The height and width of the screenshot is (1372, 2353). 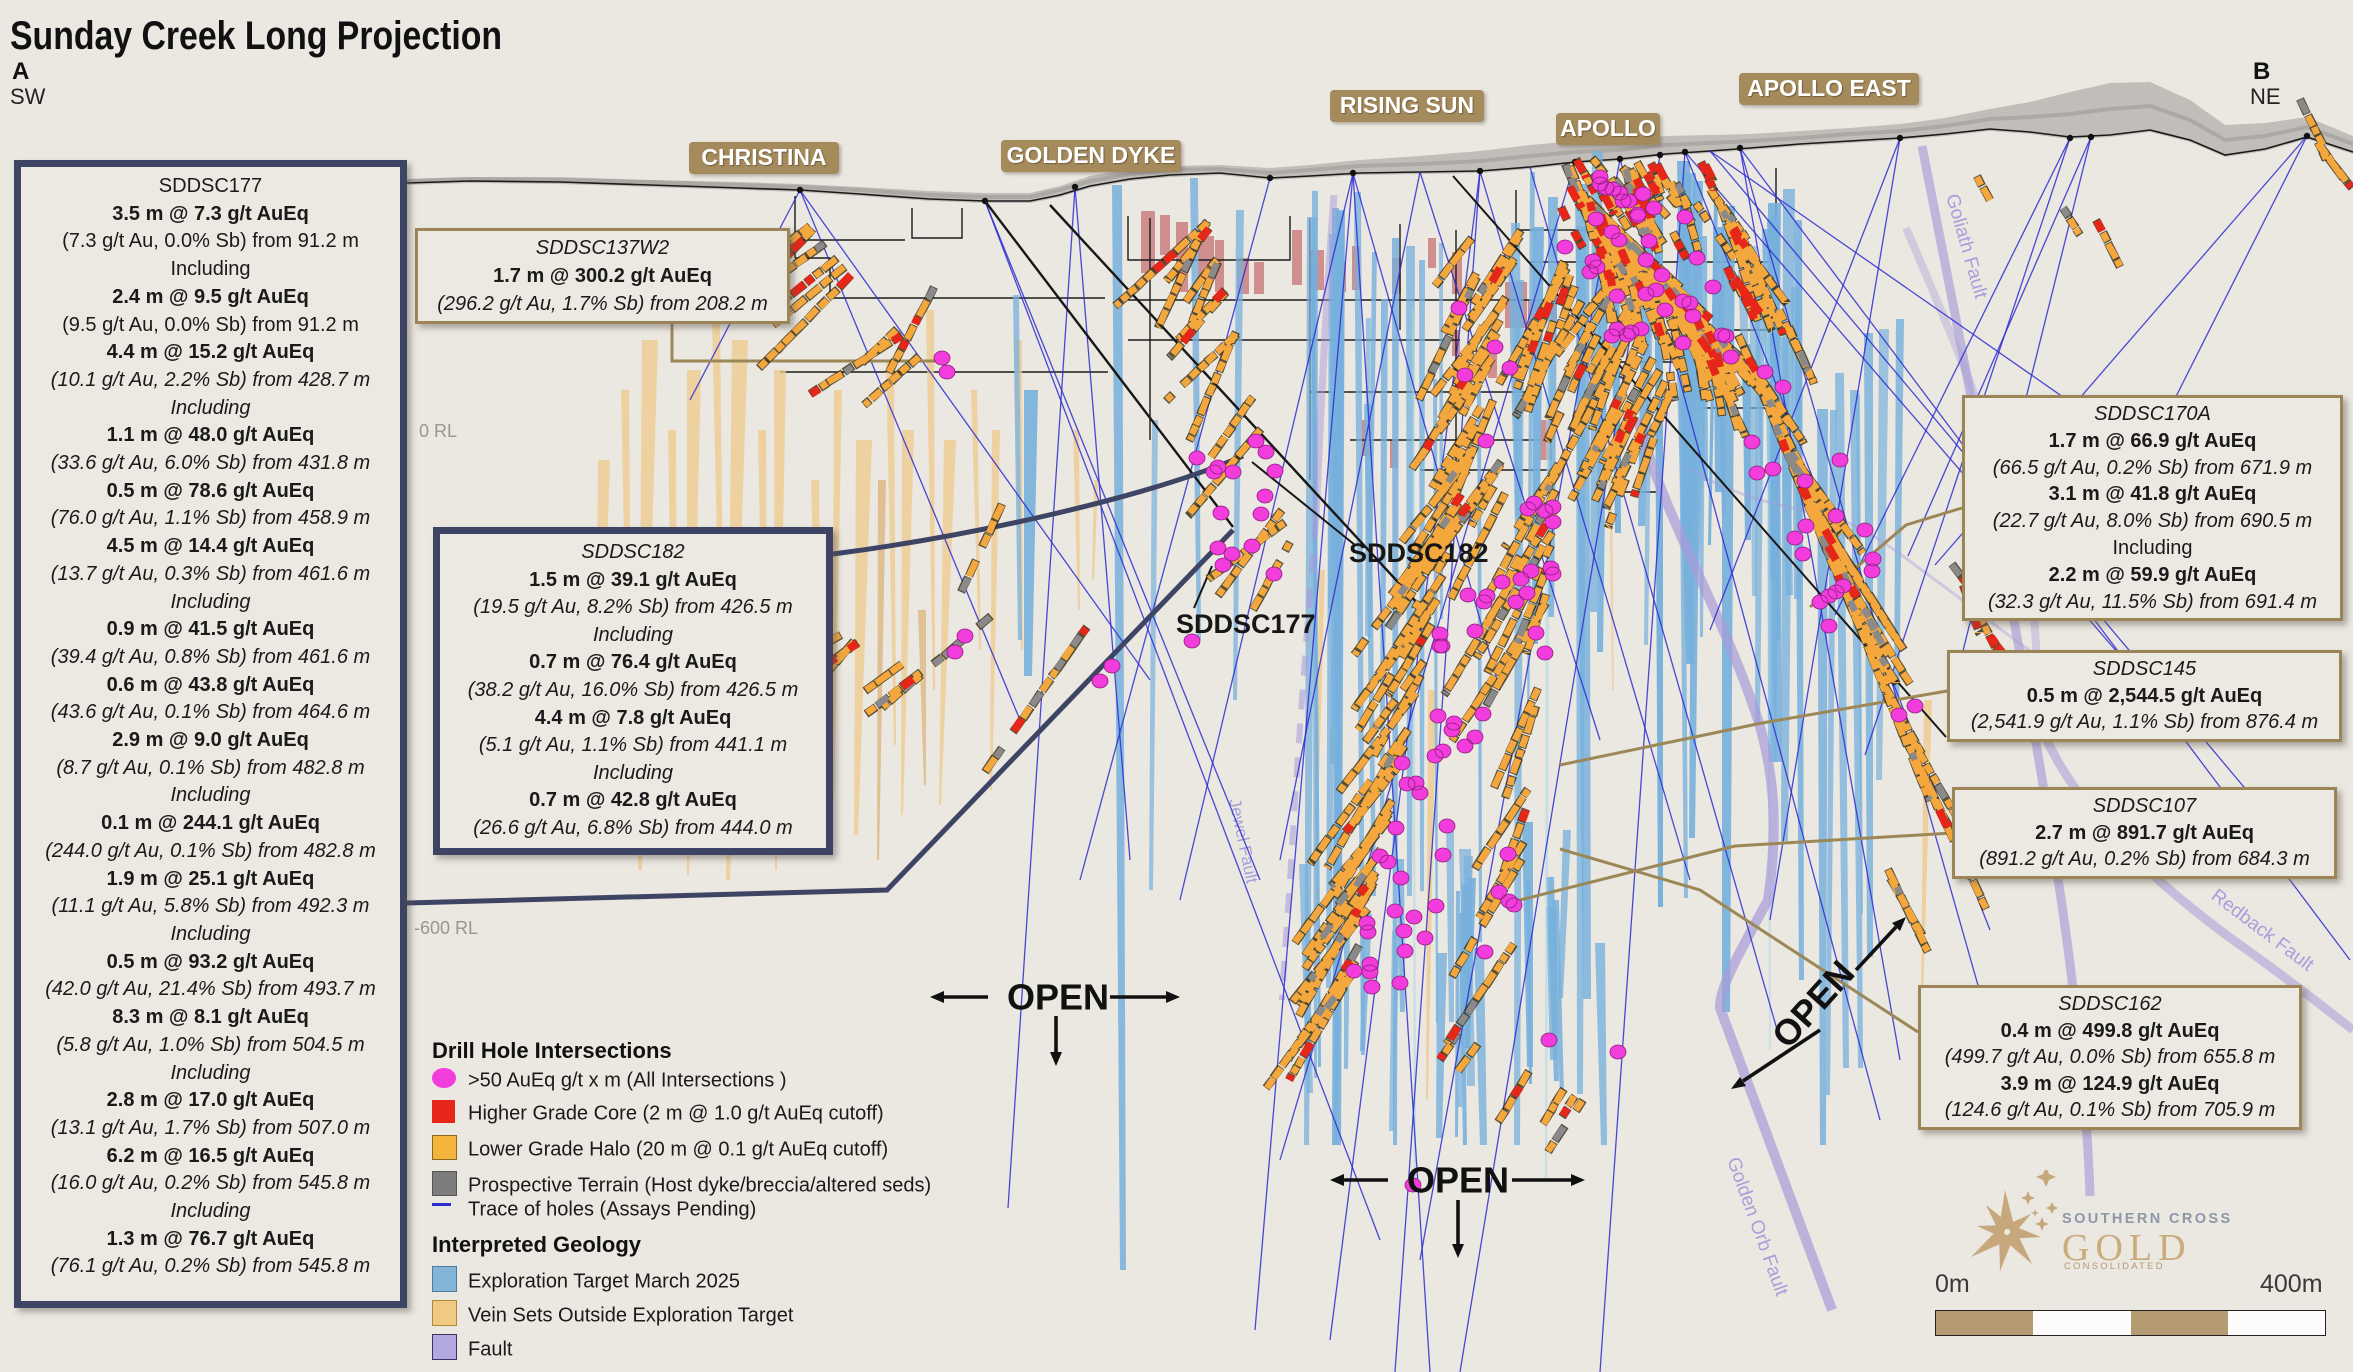 I want to click on svg-text: SDDSC182, so click(x=1419, y=553).